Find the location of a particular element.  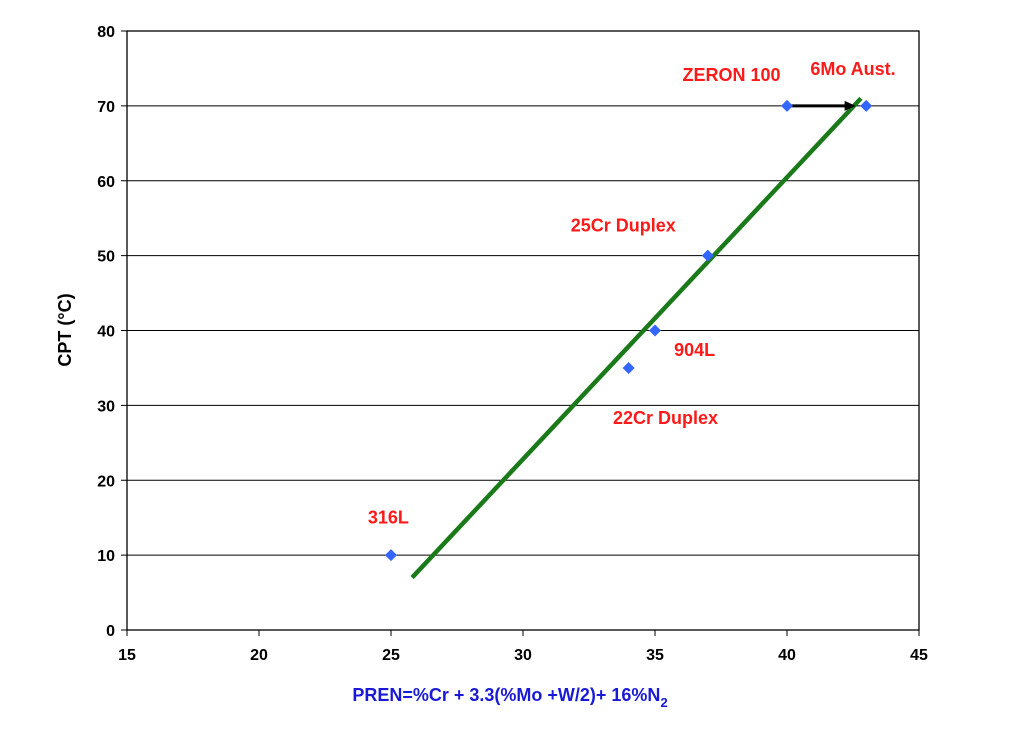

annotation-1: 22Cr Duplex is located at coordinates (665, 418).